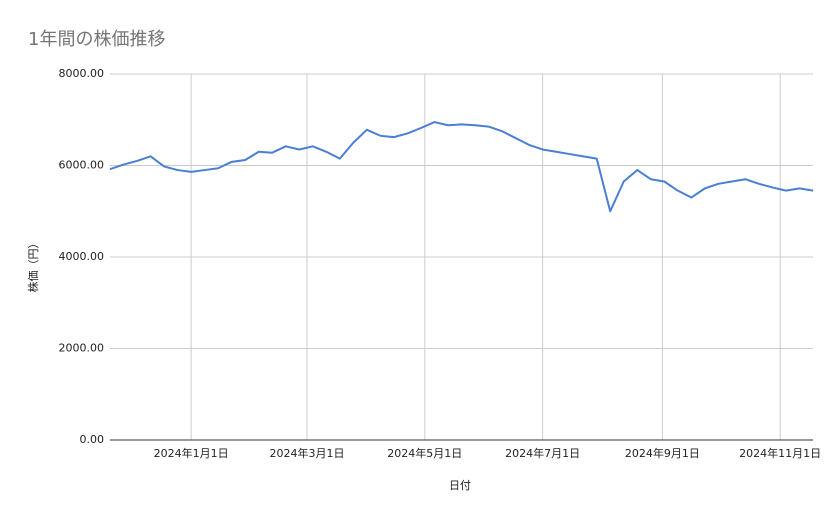 Image resolution: width=839 pixels, height=519 pixels. What do you see at coordinates (306, 453) in the screenshot?
I see `x-tick-label: 2024年3月1日` at bounding box center [306, 453].